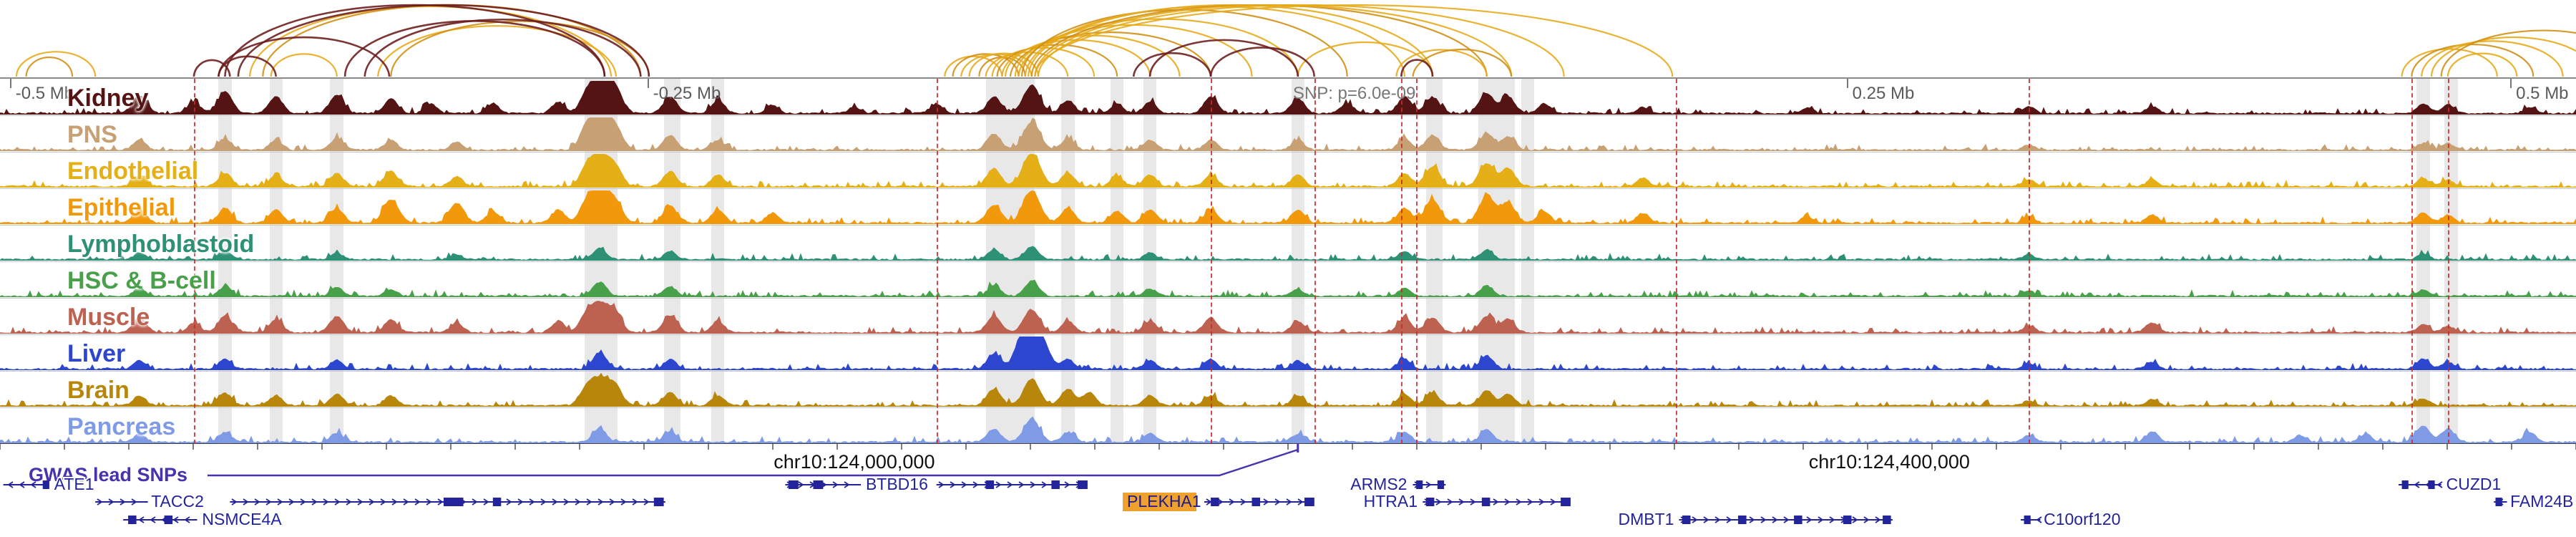  What do you see at coordinates (108, 98) in the screenshot?
I see `track-label-kidney: Kidney` at bounding box center [108, 98].